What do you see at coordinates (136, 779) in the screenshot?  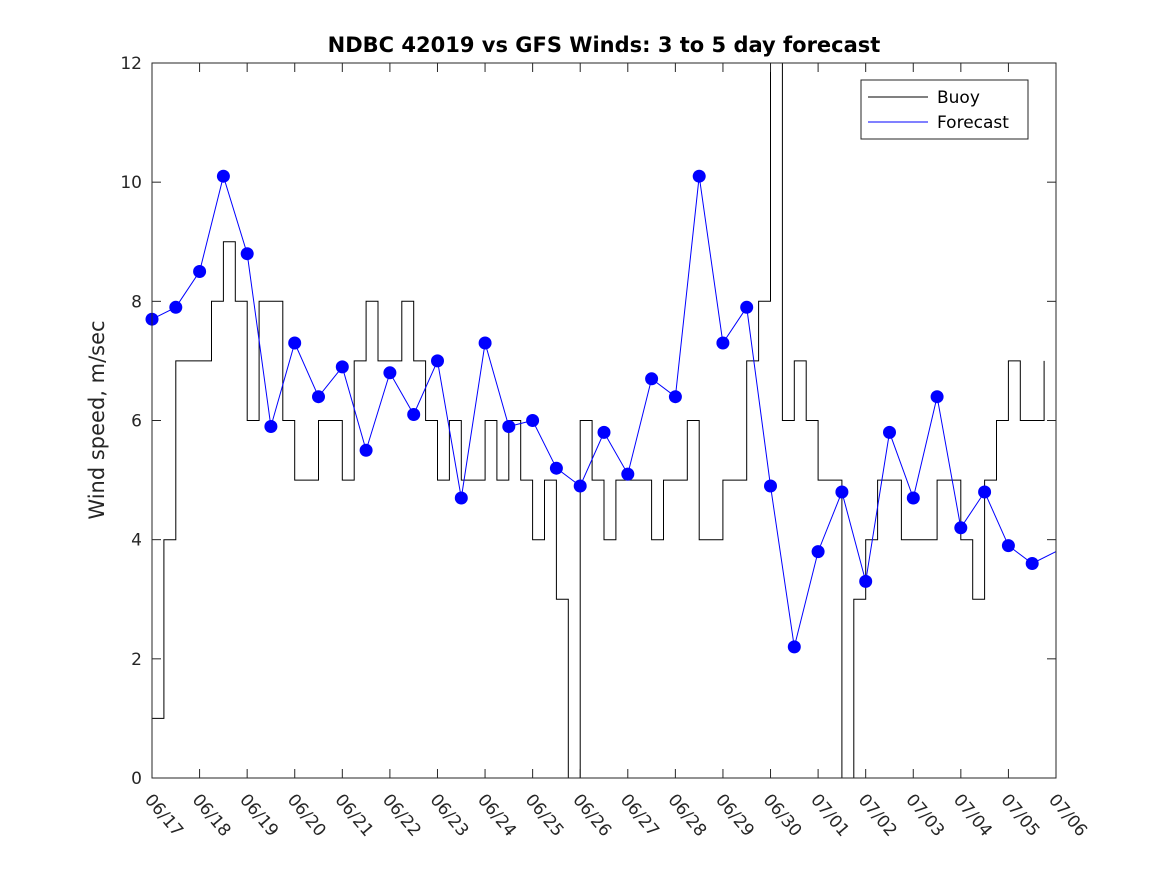 I see `y-tick-label: 0` at bounding box center [136, 779].